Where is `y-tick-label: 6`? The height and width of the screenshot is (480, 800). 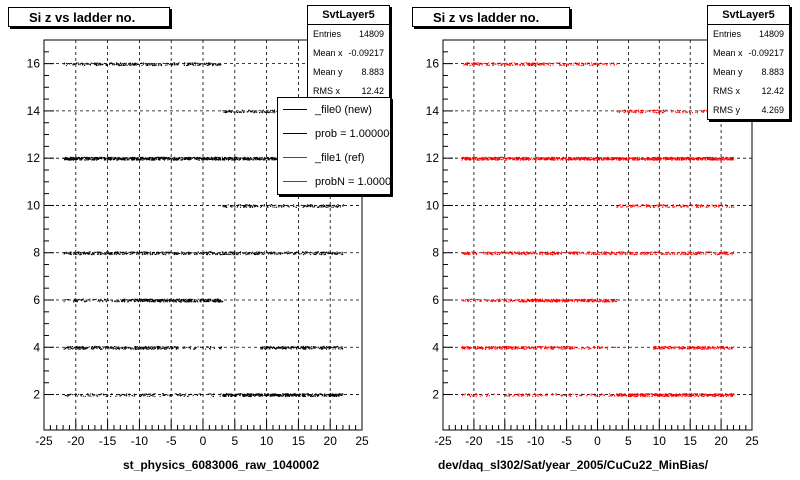 y-tick-label: 6 is located at coordinates (36, 300).